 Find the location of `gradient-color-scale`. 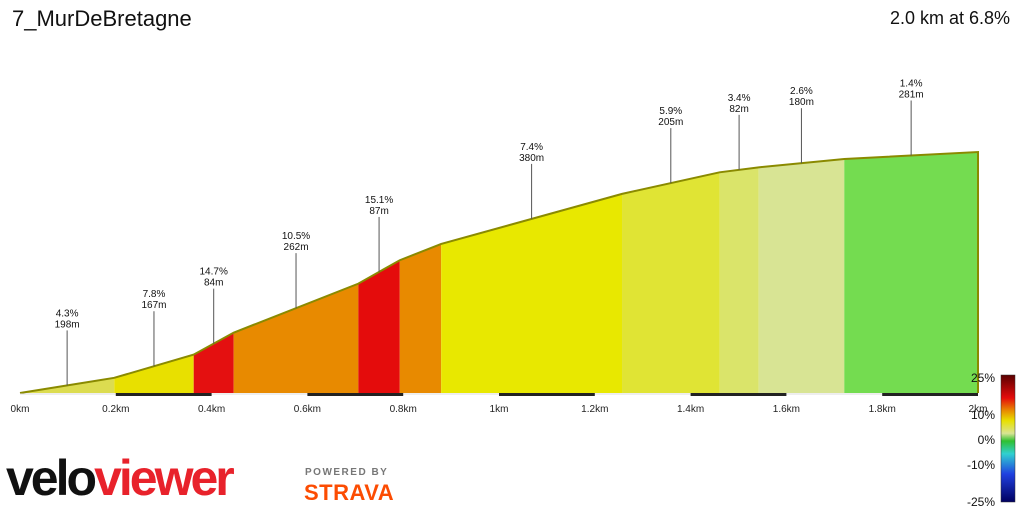

gradient-color-scale is located at coordinates (1008, 438).